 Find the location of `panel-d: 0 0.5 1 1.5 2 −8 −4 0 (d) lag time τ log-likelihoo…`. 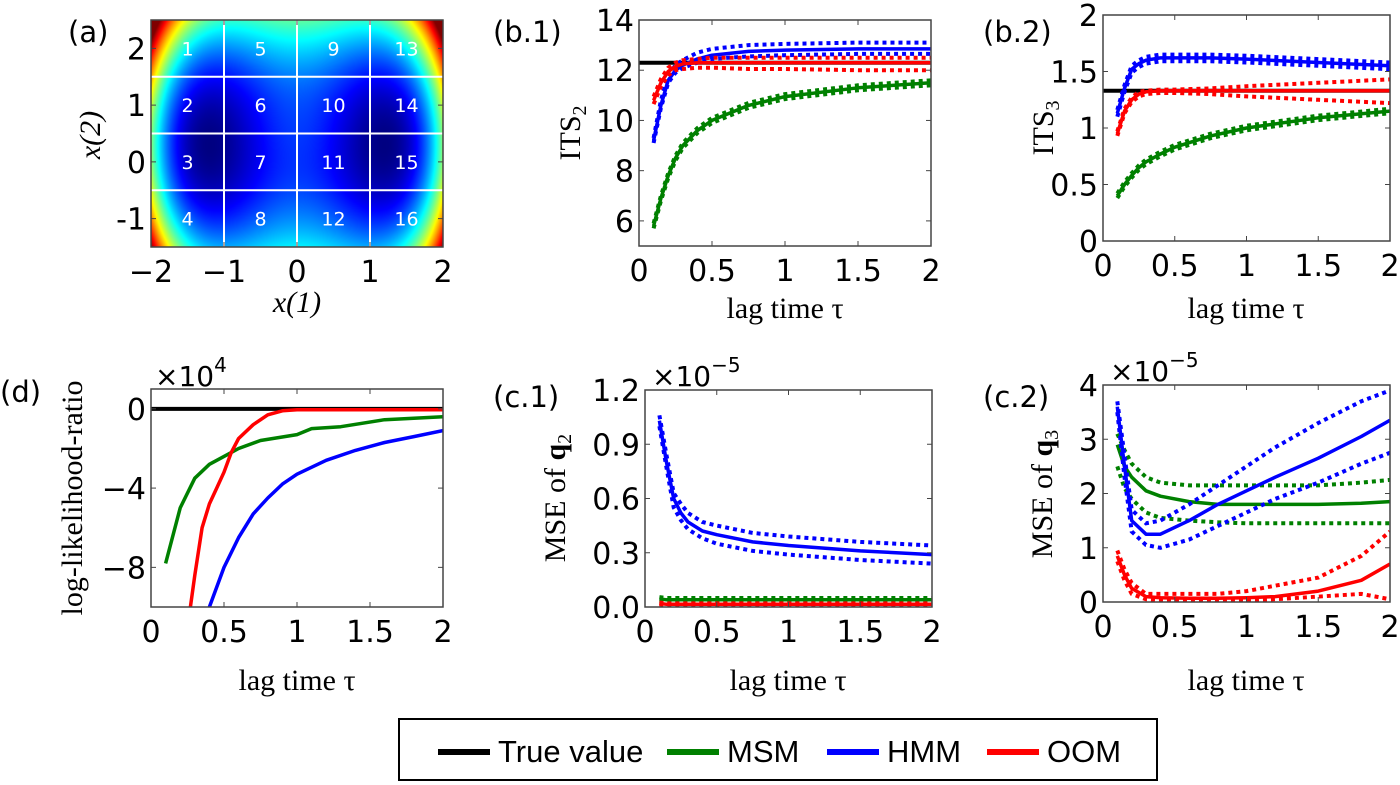

panel-d: 0 0.5 1 1.5 2 −8 −4 0 (d) lag time τ log-likelihoo… is located at coordinates (226, 525).